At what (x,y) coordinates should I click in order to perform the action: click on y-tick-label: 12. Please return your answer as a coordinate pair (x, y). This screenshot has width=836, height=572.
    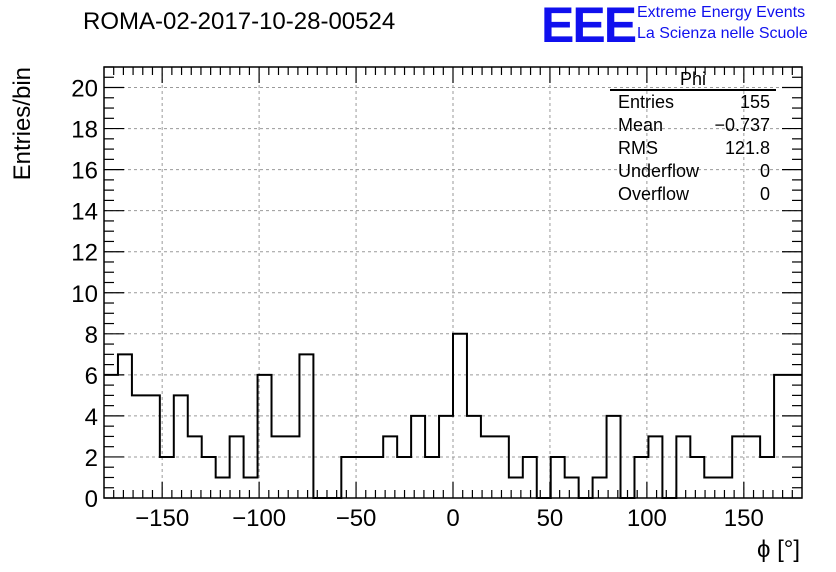
    Looking at the image, I should click on (84, 253).